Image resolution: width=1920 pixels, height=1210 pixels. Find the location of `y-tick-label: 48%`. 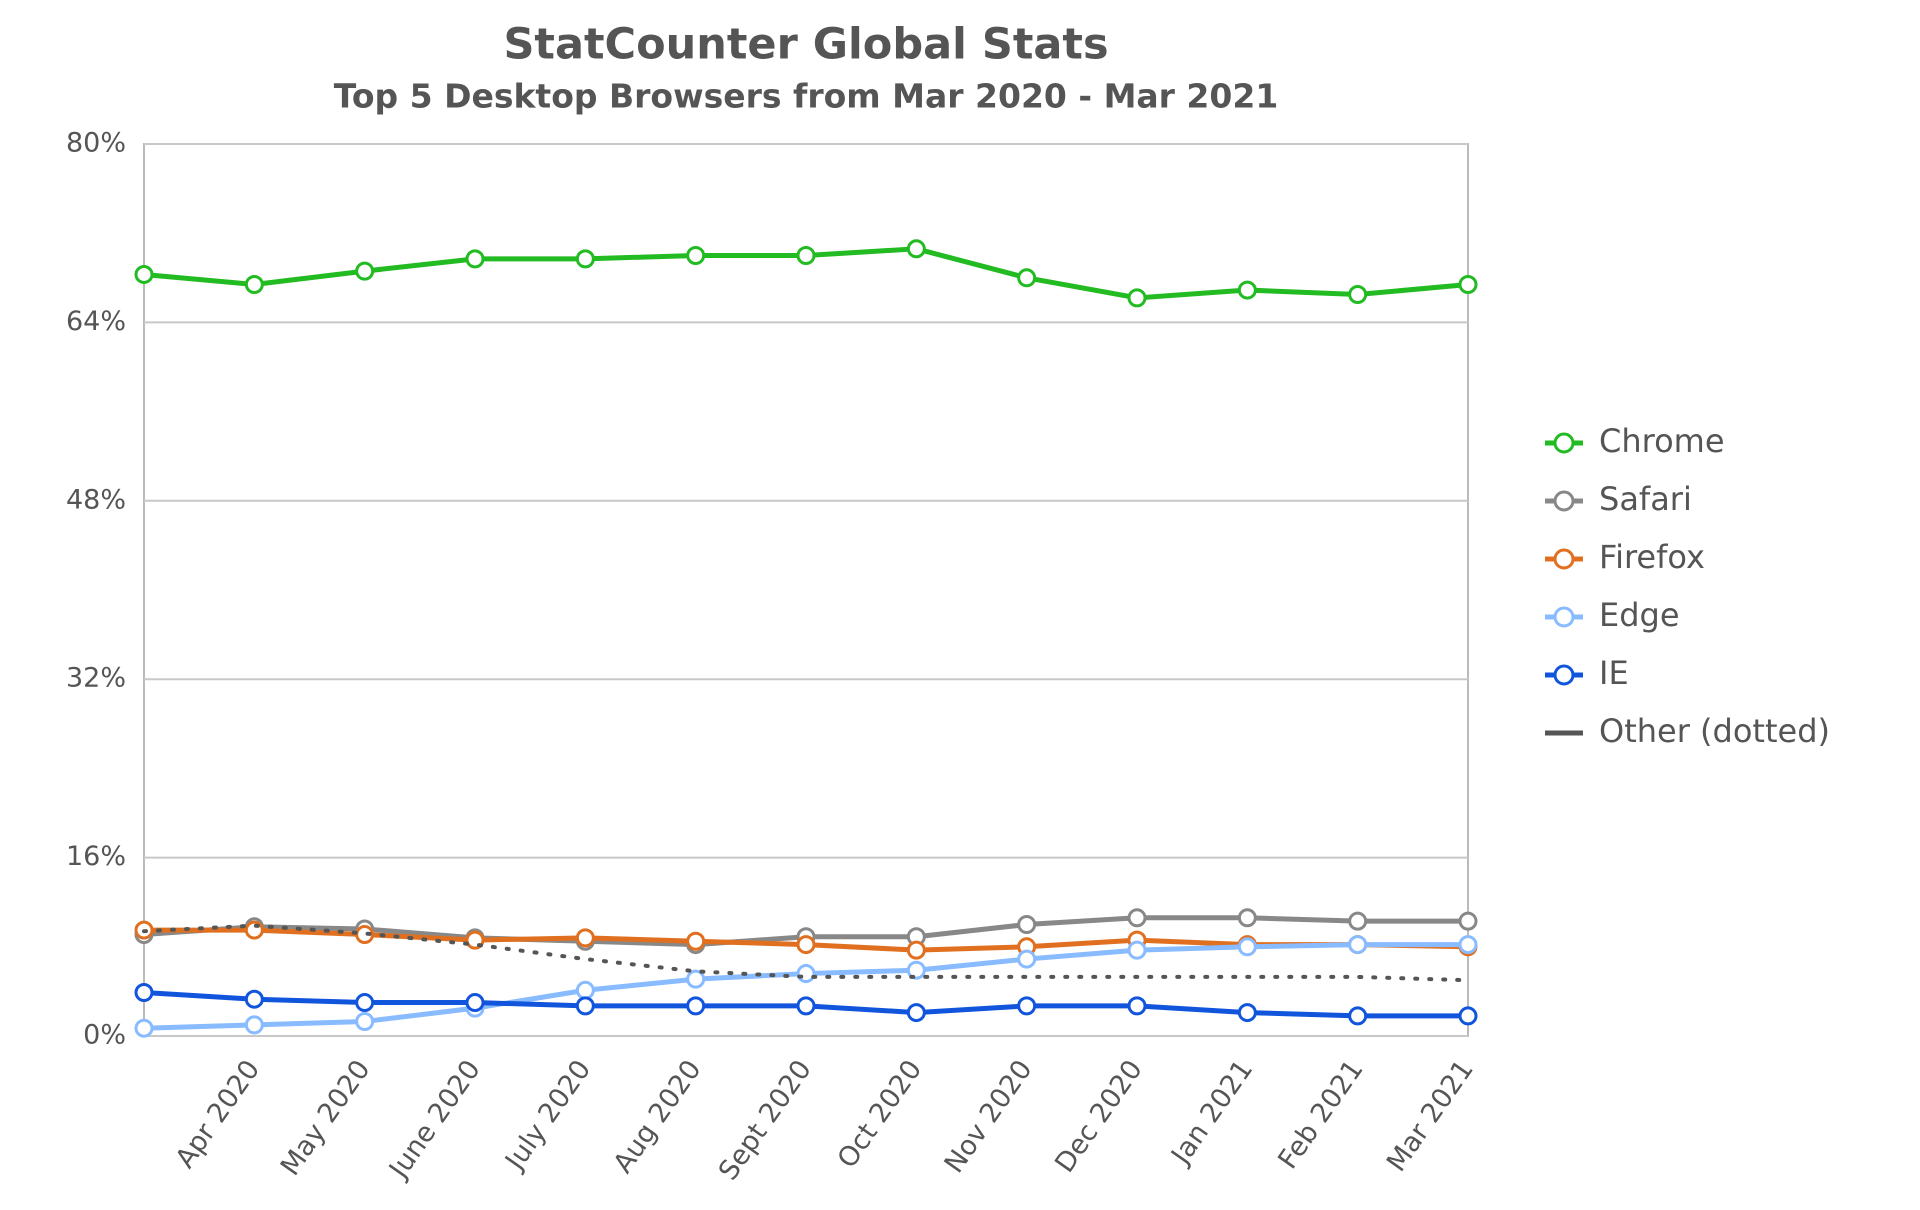

y-tick-label: 48% is located at coordinates (96, 499).